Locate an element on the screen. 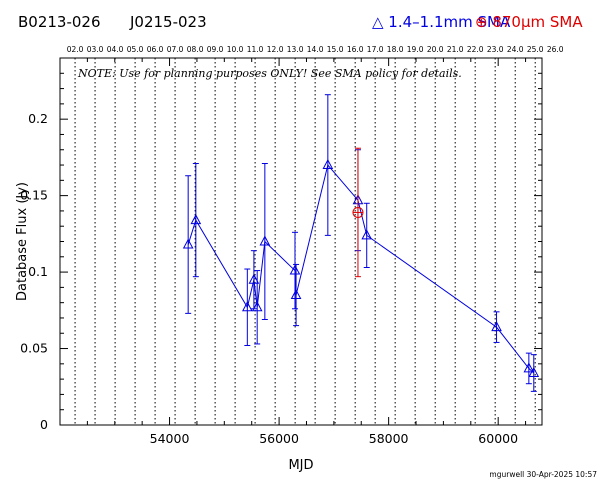  y-tick-label: 0.1 is located at coordinates (38, 271).